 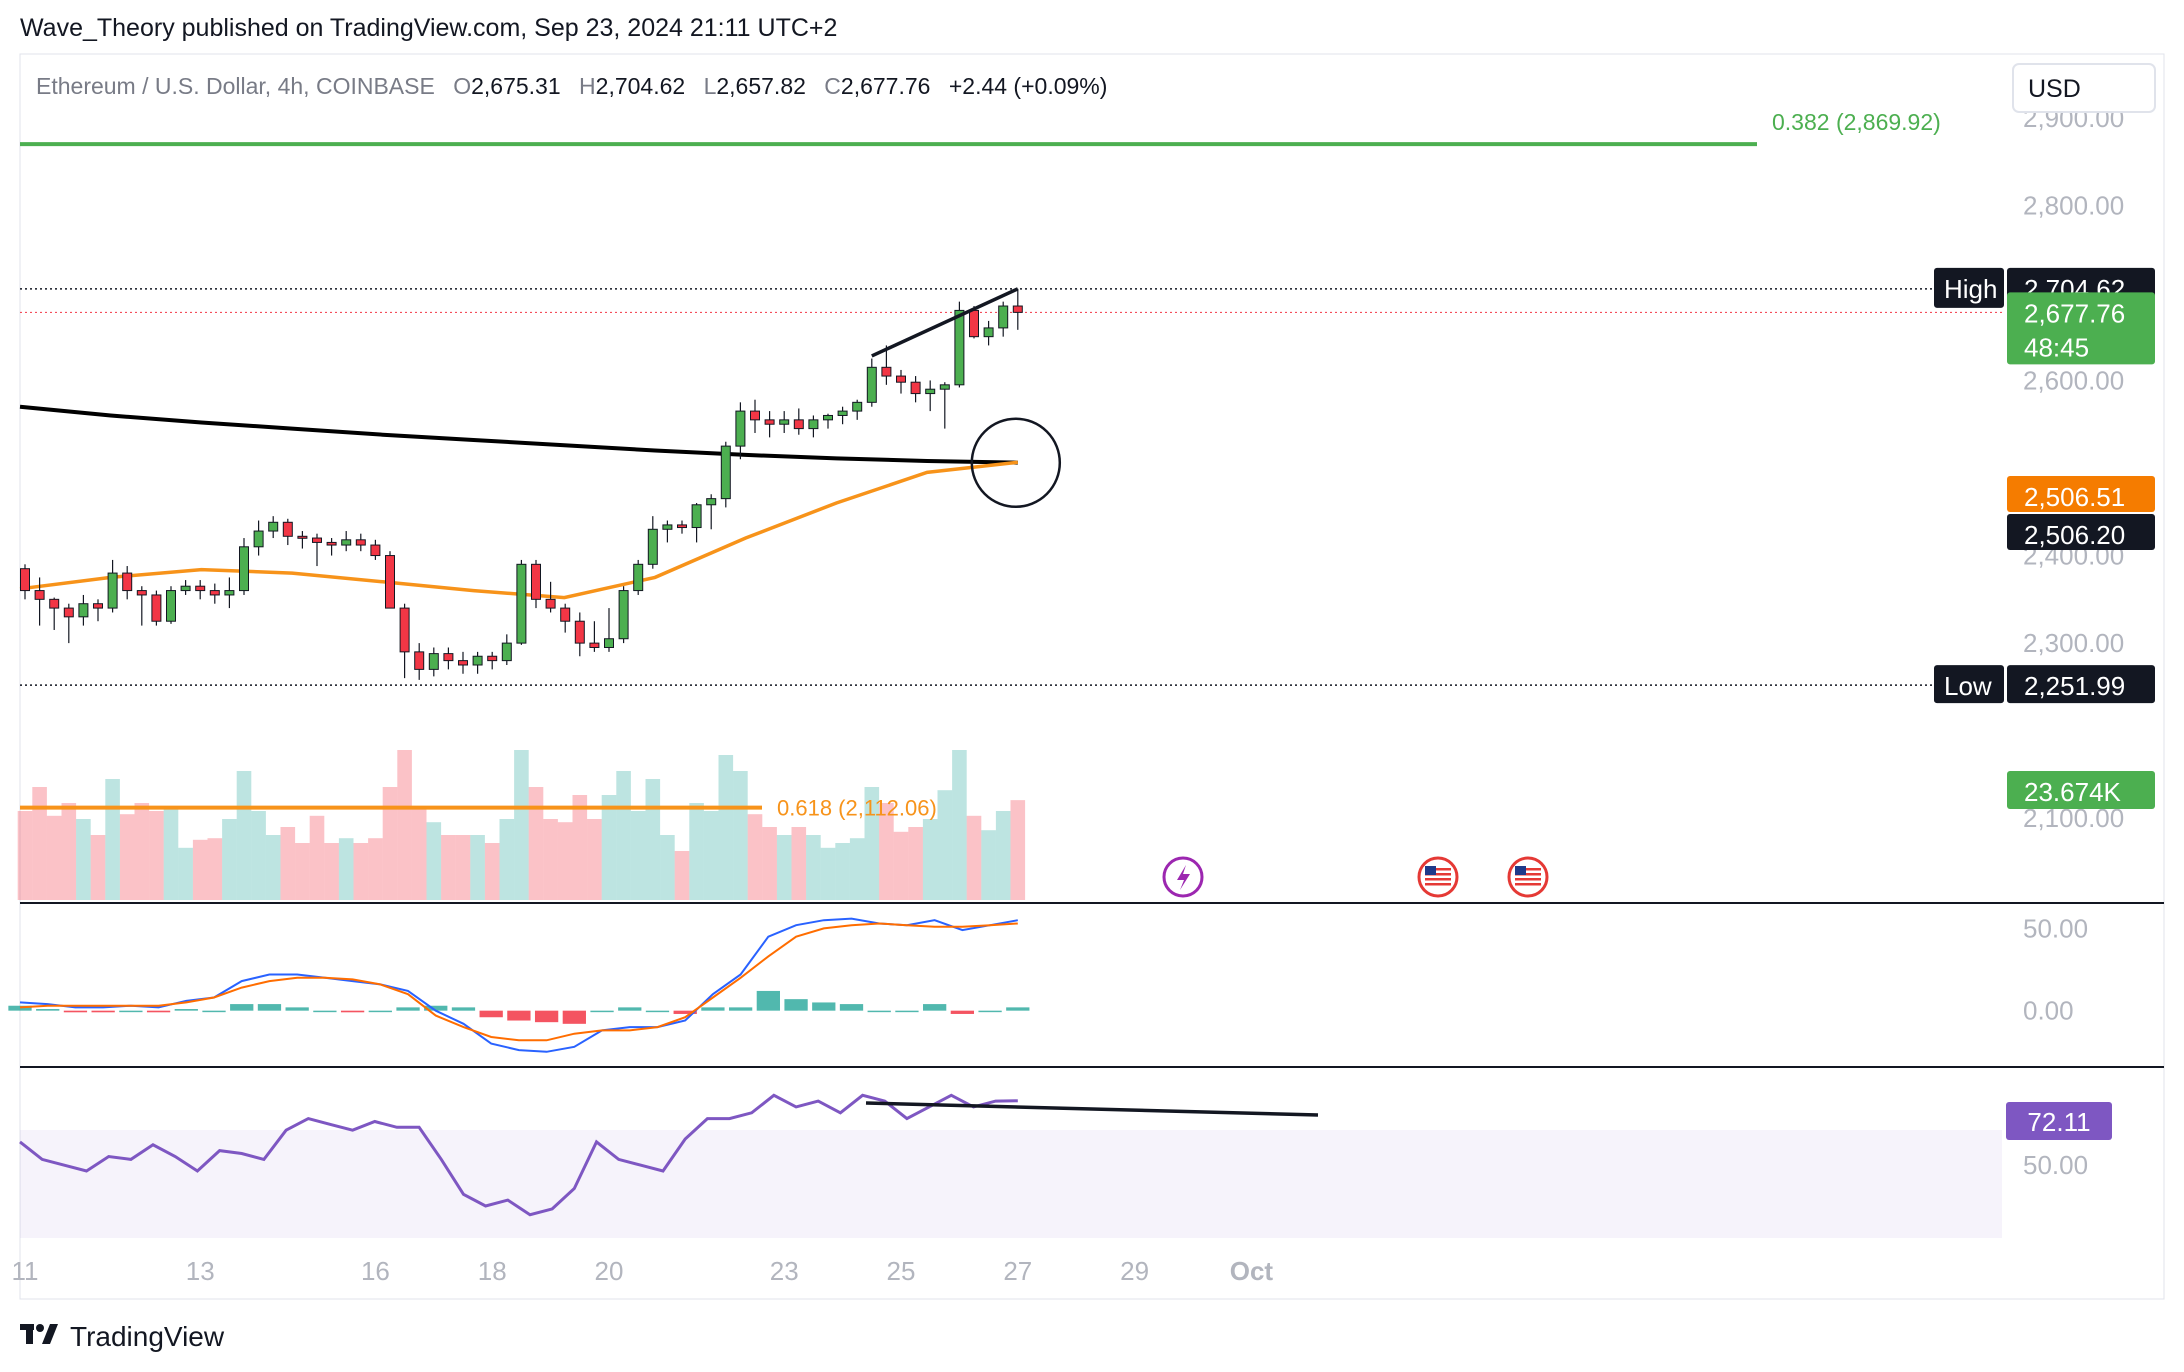 I want to click on currency-button: USD, so click(x=2084, y=88).